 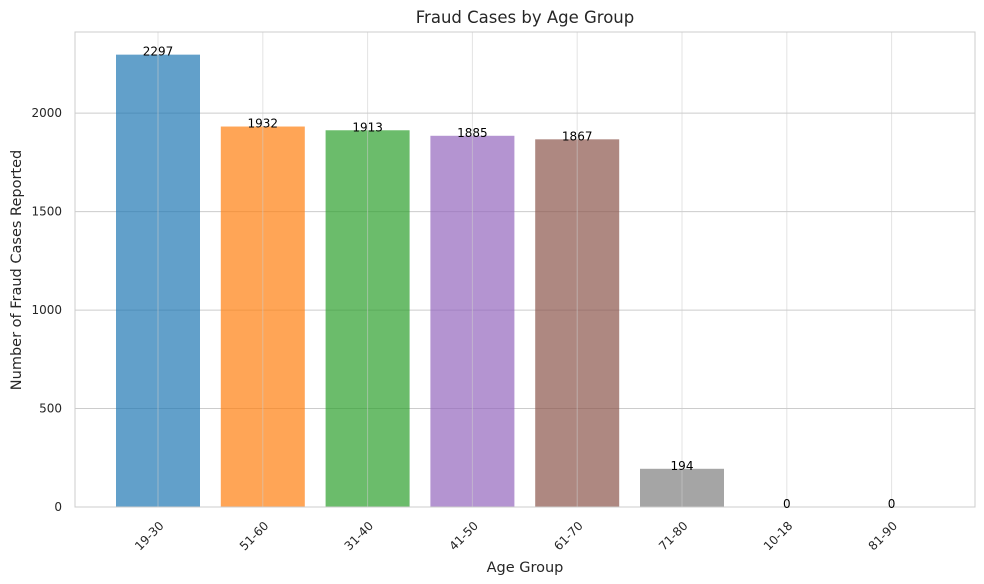 I want to click on x-axis-ticks: 19-30 51-60 31-40 41-50 61-70 71-80 10-18 81-90, so click(x=516, y=536).